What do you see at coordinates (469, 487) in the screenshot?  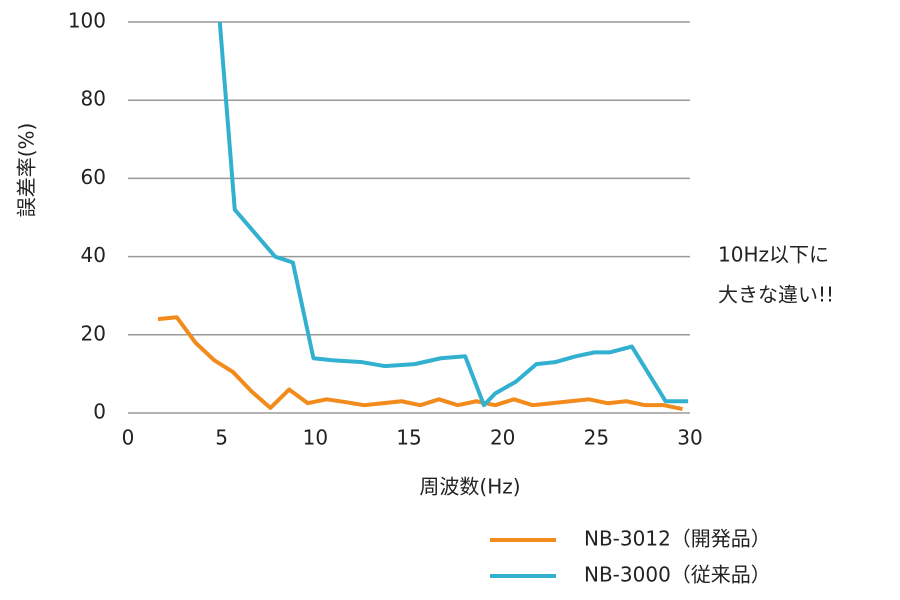 I see `x-axis-label: 周波数(Hz)` at bounding box center [469, 487].